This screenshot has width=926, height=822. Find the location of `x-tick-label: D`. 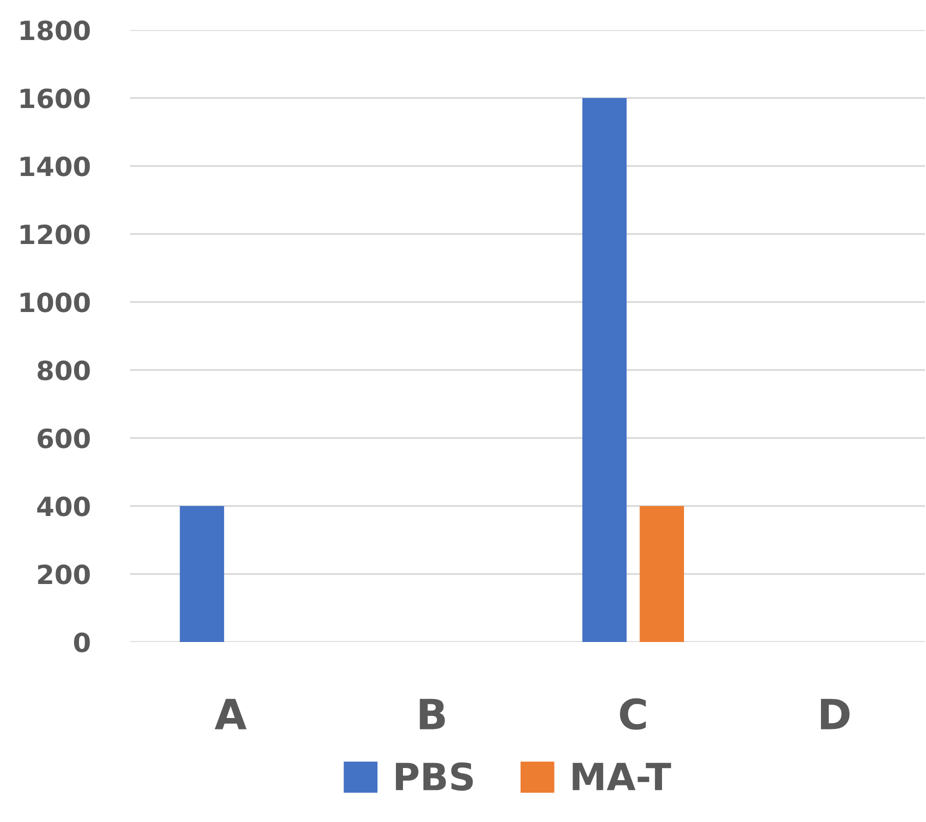

x-tick-label: D is located at coordinates (835, 714).